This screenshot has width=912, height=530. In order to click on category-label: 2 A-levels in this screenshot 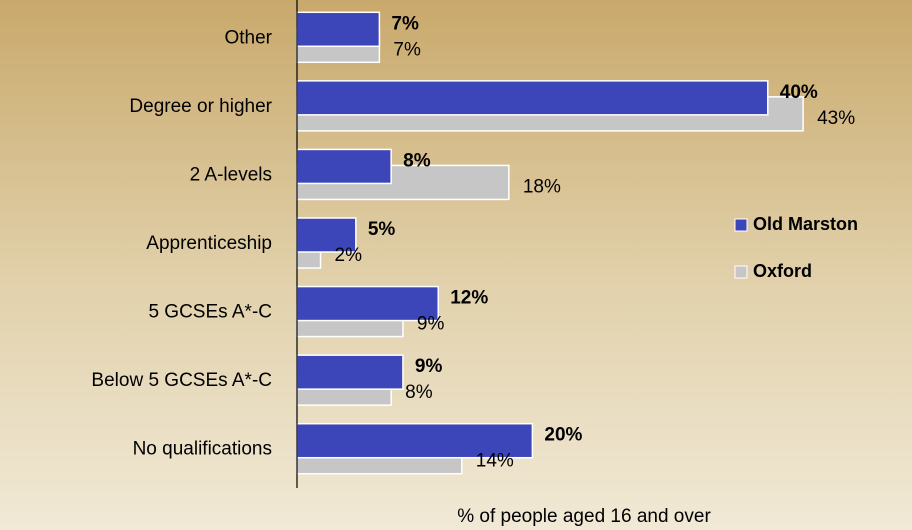, I will do `click(231, 174)`.